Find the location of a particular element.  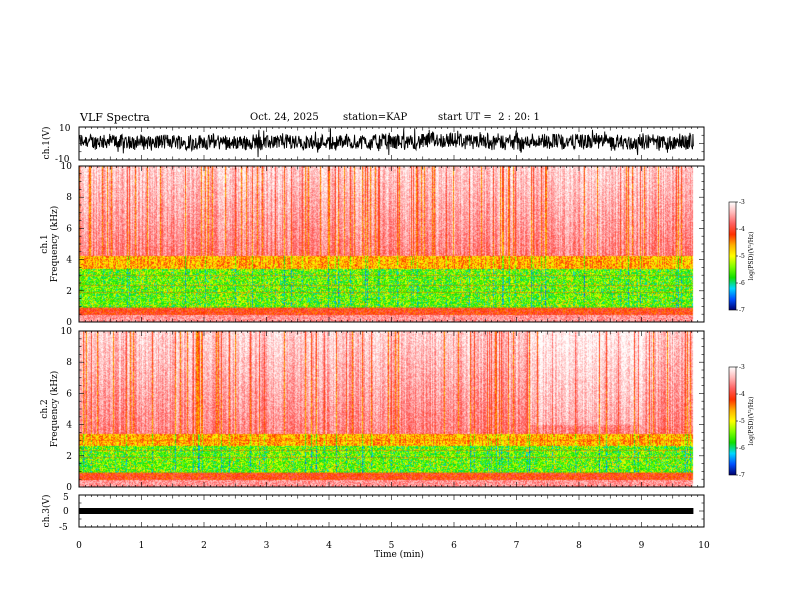

ch3-ytick-top: 5 is located at coordinates (66, 498).